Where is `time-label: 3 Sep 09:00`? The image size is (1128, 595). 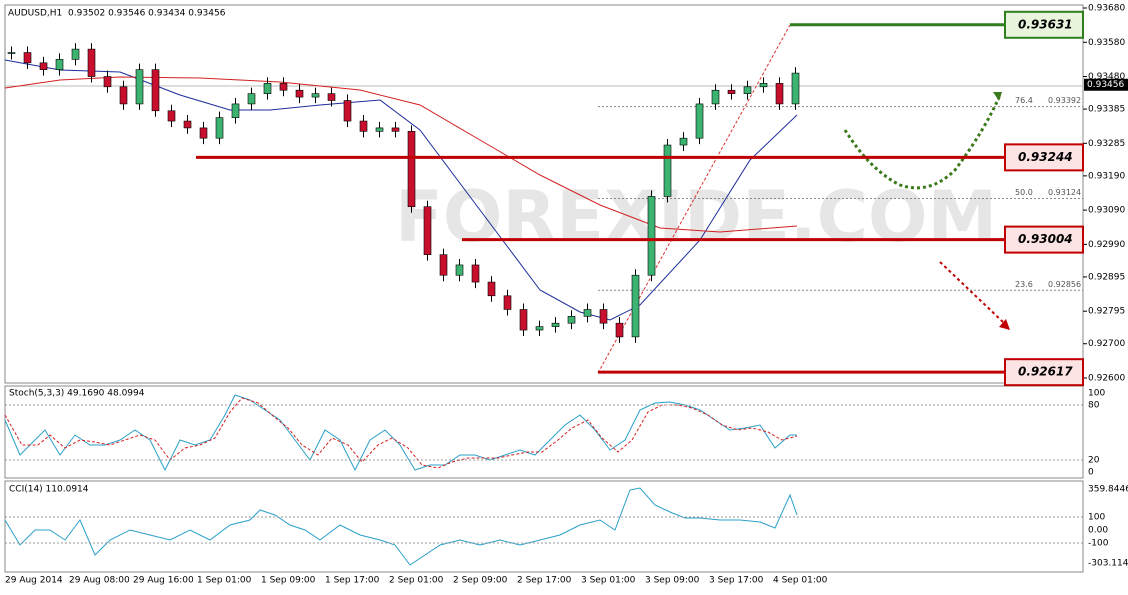 time-label: 3 Sep 09:00 is located at coordinates (672, 581).